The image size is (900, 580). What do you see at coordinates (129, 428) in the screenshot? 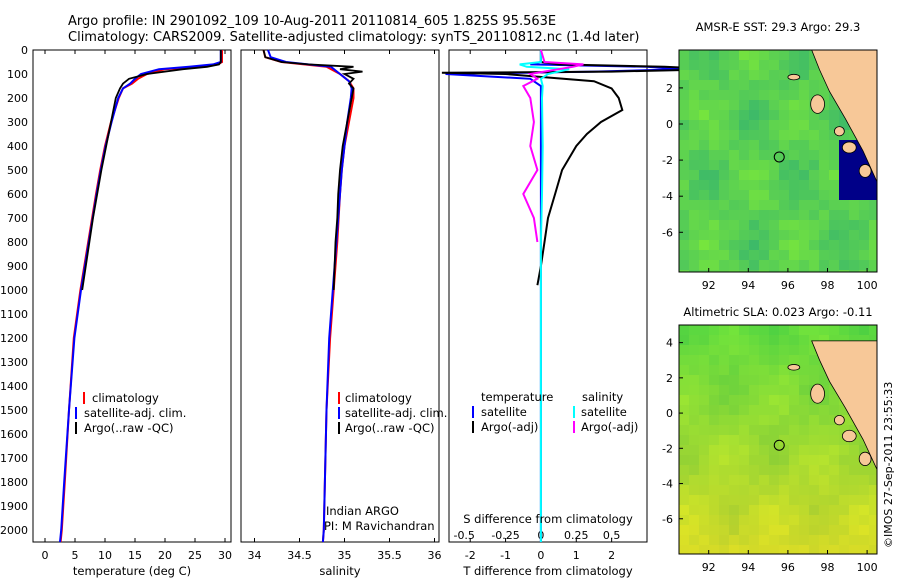
I see `legend-label-argo: Argo(..raw -QC)` at bounding box center [129, 428].